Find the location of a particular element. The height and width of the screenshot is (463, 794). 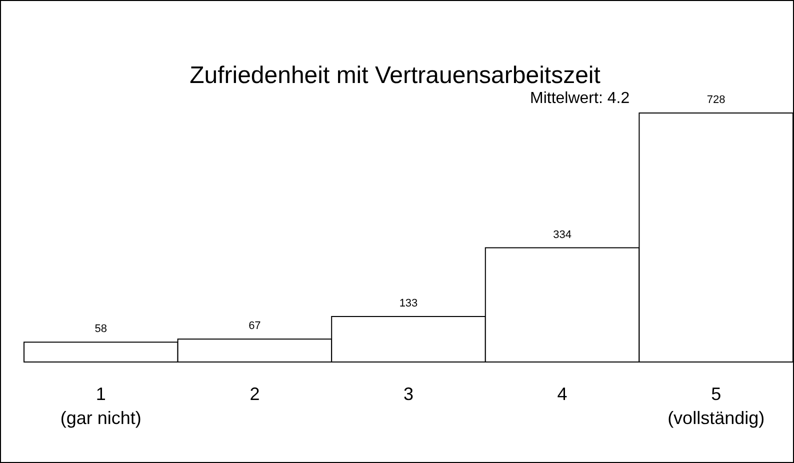

x-tick-label: 3 is located at coordinates (408, 394).